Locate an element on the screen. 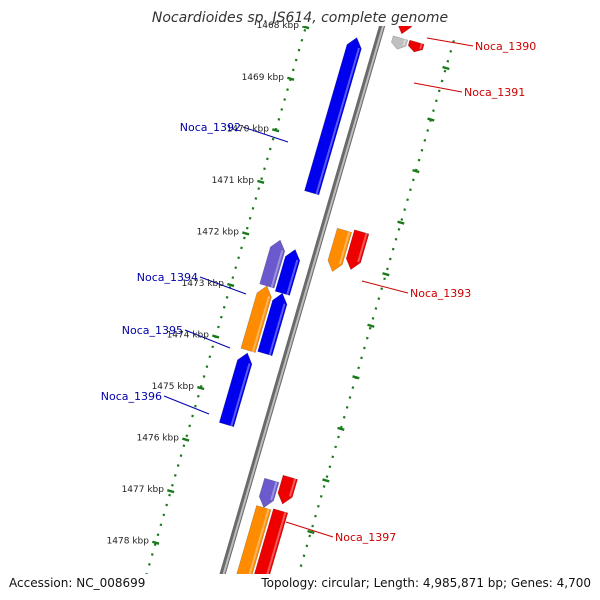 The width and height of the screenshot is (600, 600). gene-label-noca-1393: Noca_1393 is located at coordinates (440, 293).